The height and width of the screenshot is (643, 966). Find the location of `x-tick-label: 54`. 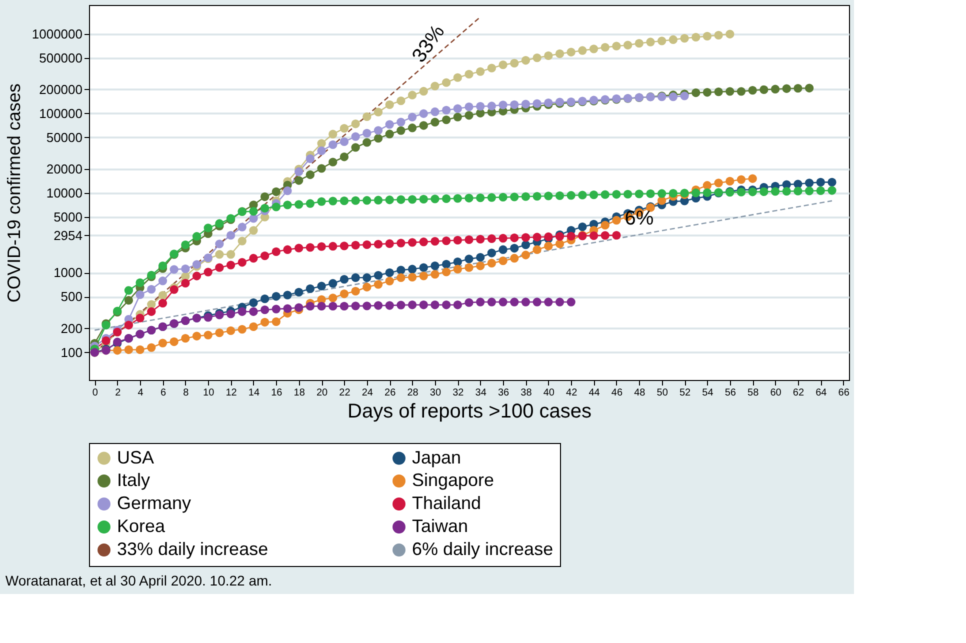

x-tick-label: 54 is located at coordinates (708, 393).